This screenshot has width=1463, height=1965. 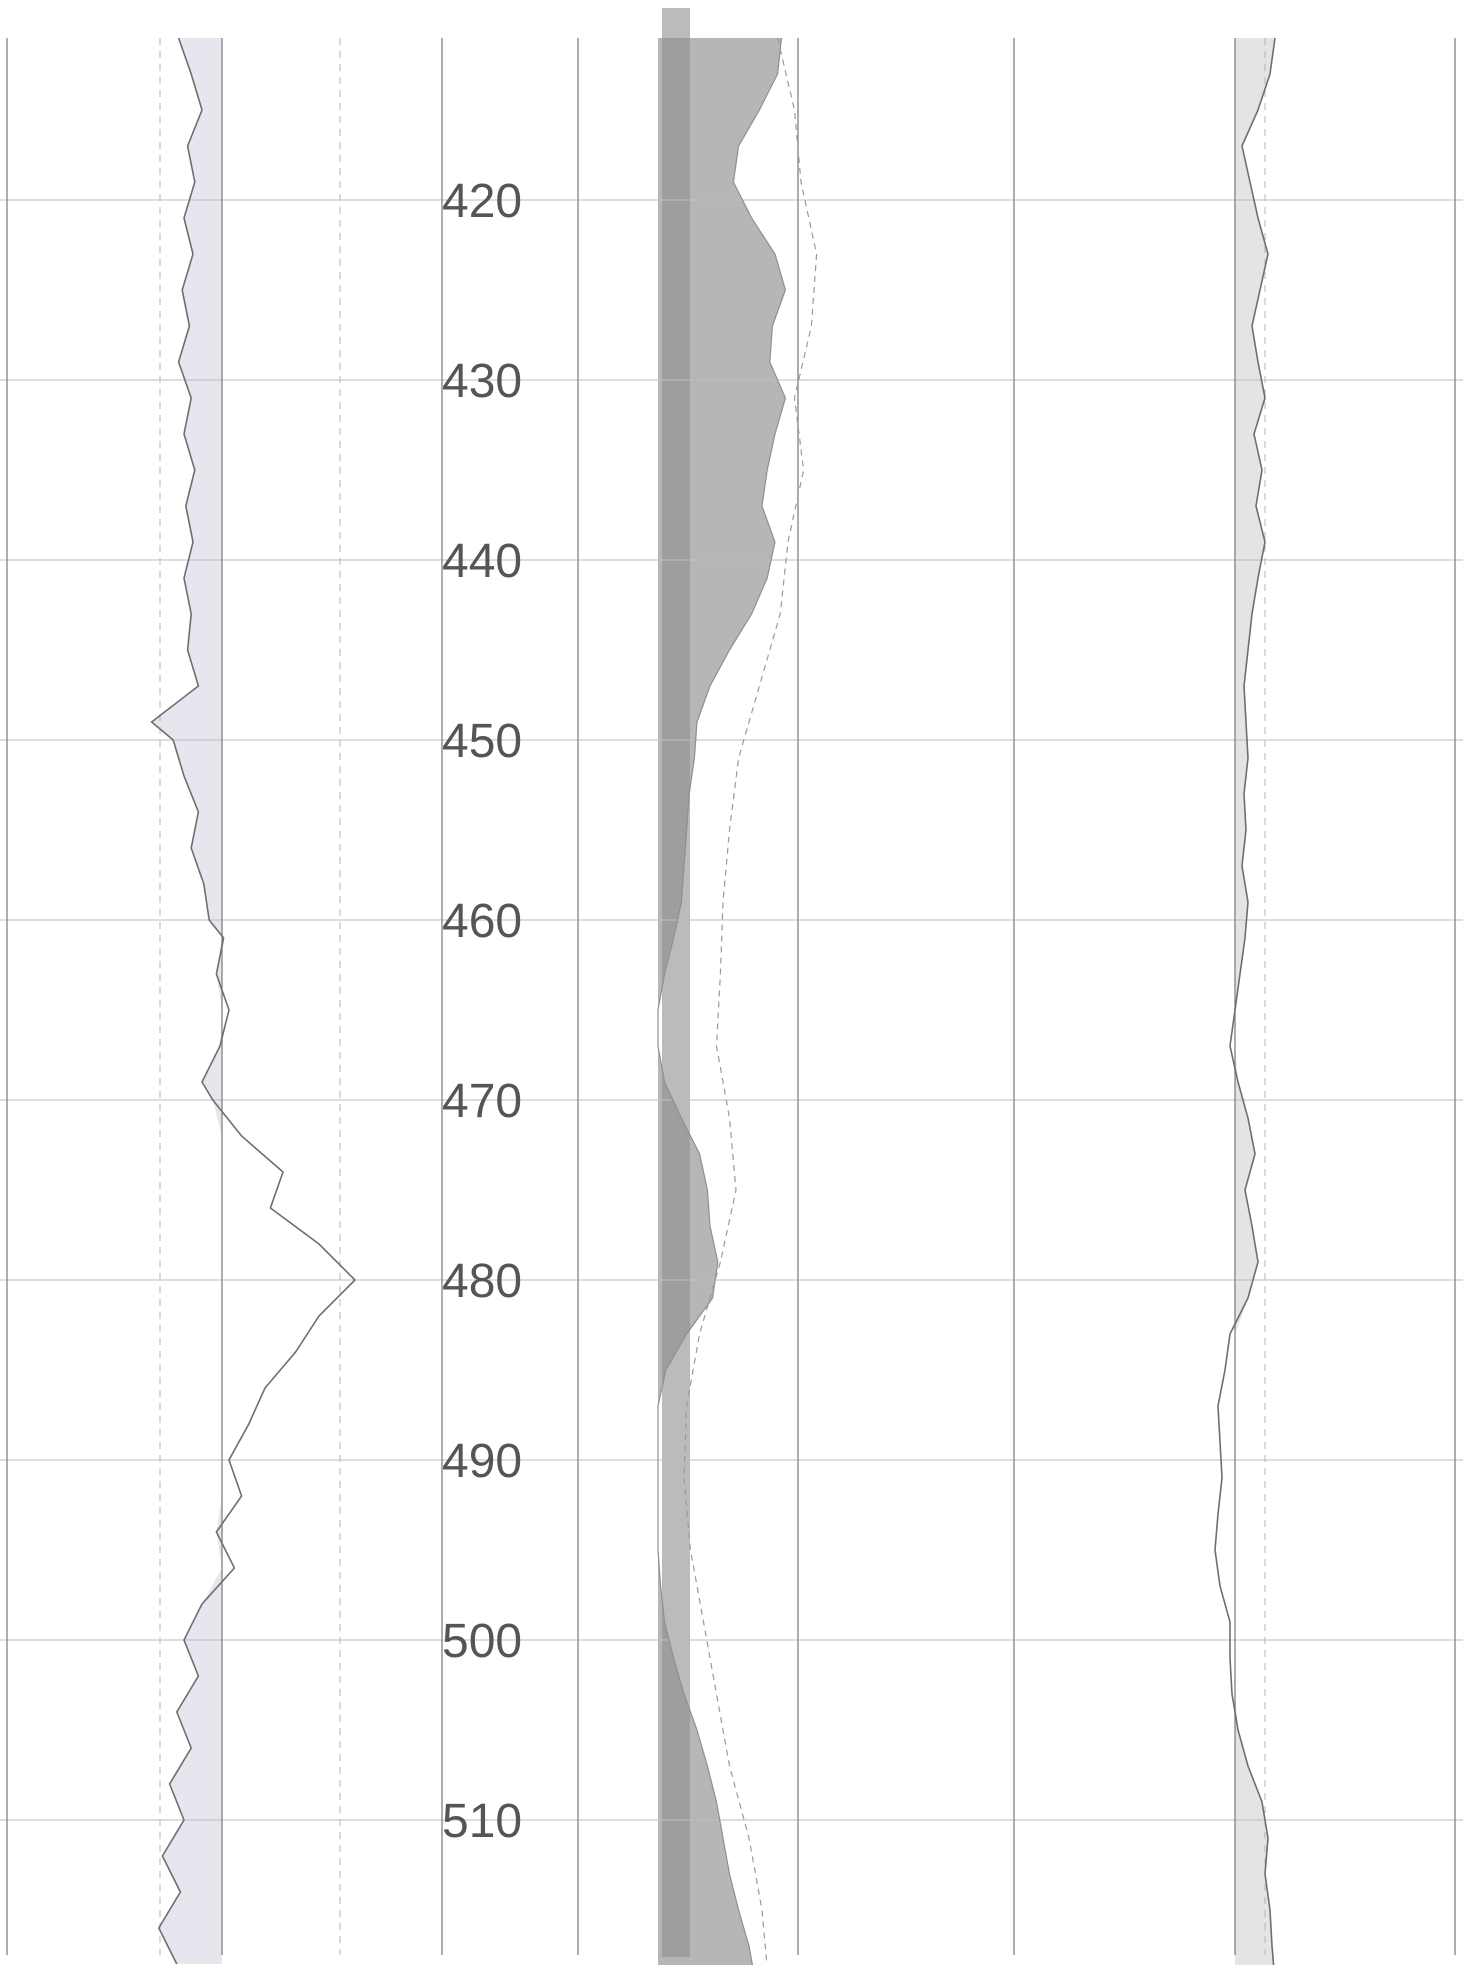 I want to click on depth-tick-label: 510, so click(x=482, y=1821).